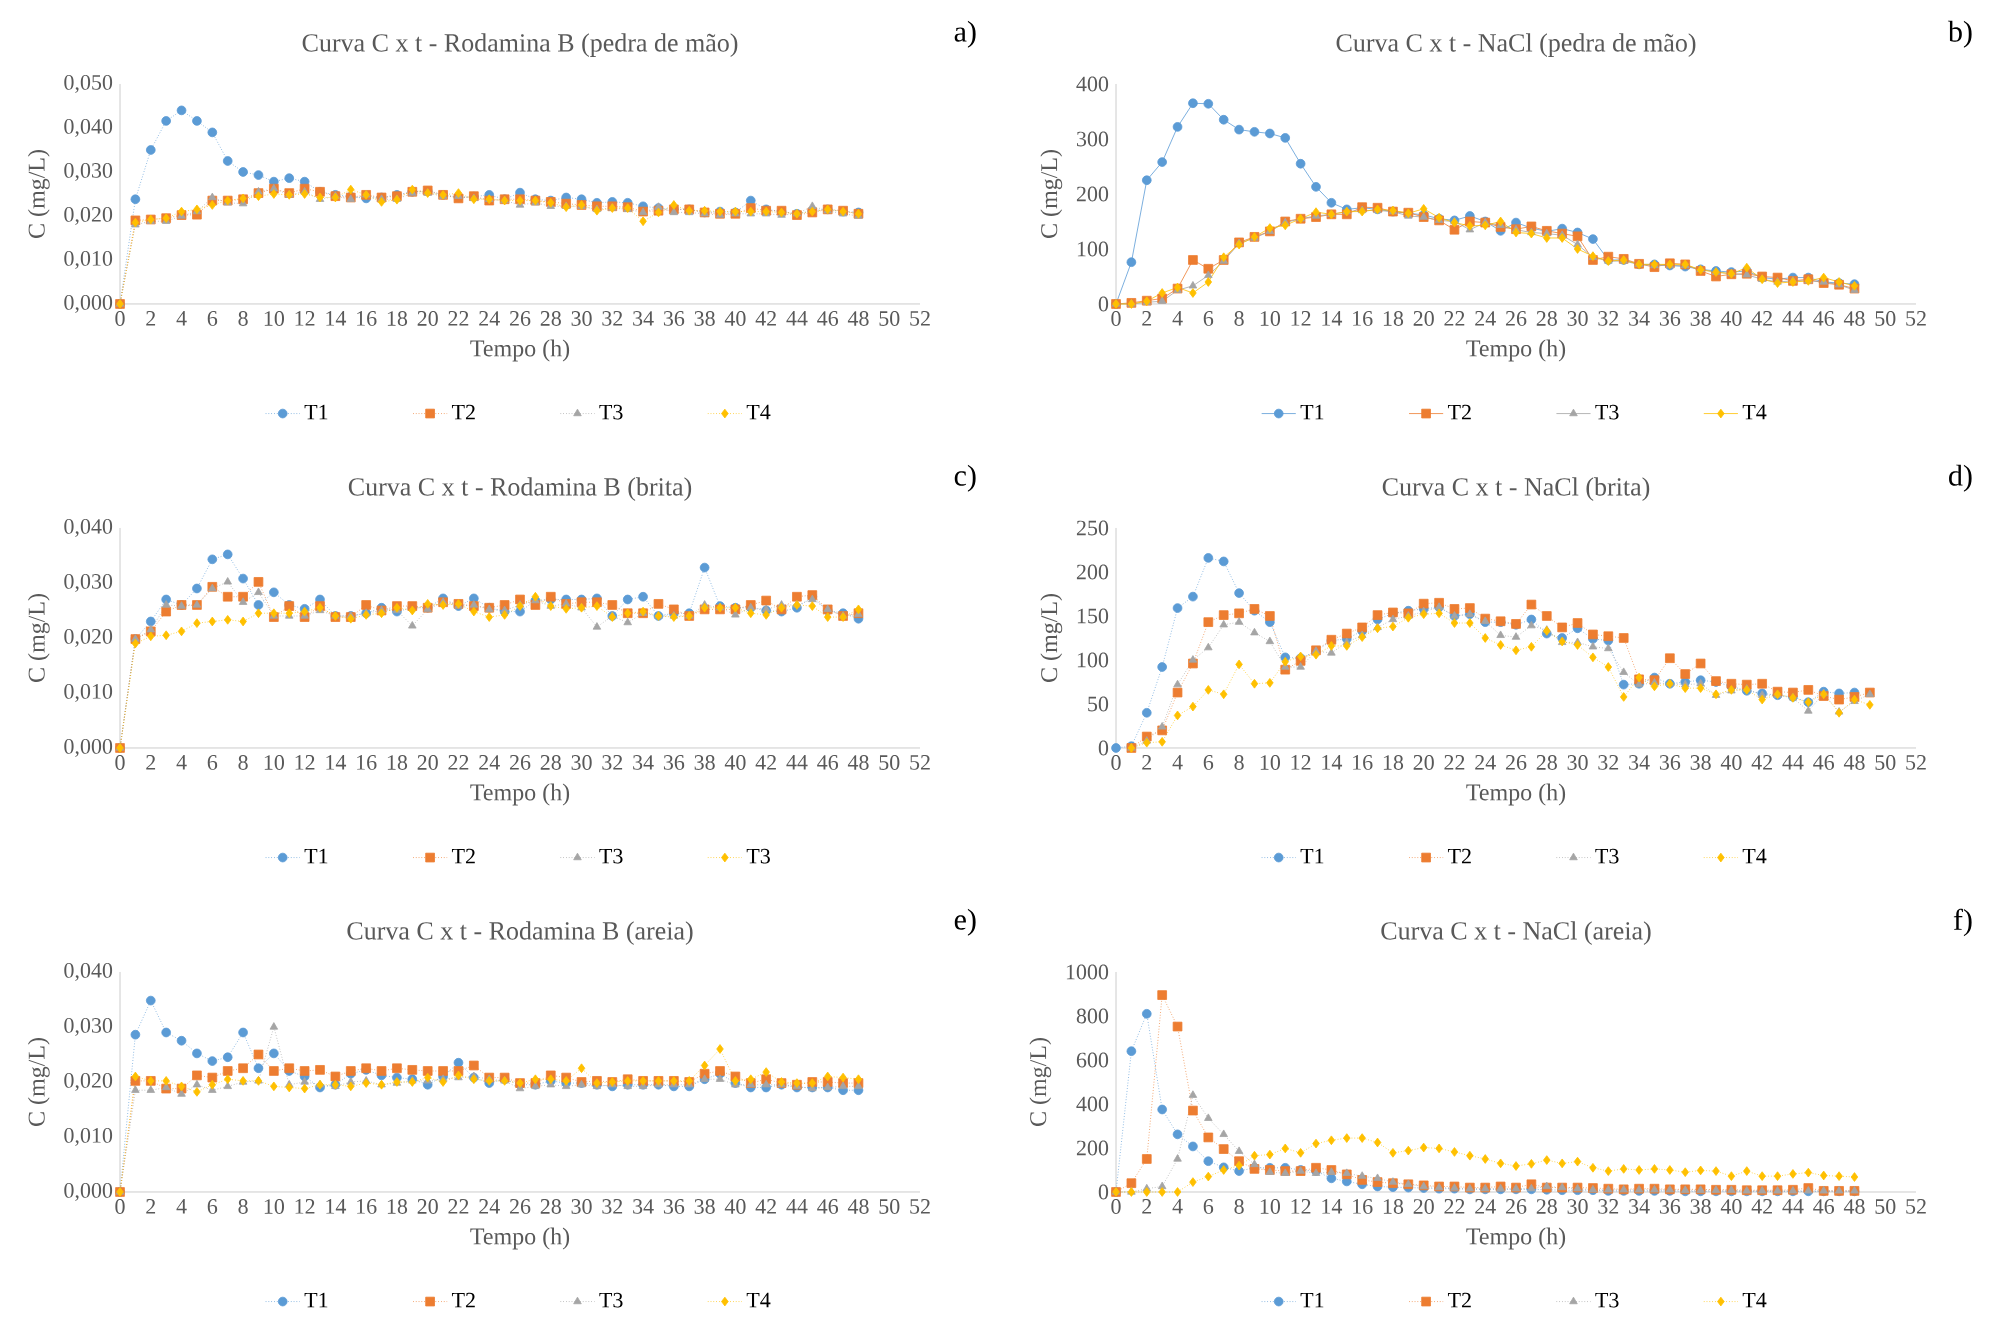 This screenshot has height=1333, width=1993. I want to click on y-tick-label: 200, so click(1092, 194).